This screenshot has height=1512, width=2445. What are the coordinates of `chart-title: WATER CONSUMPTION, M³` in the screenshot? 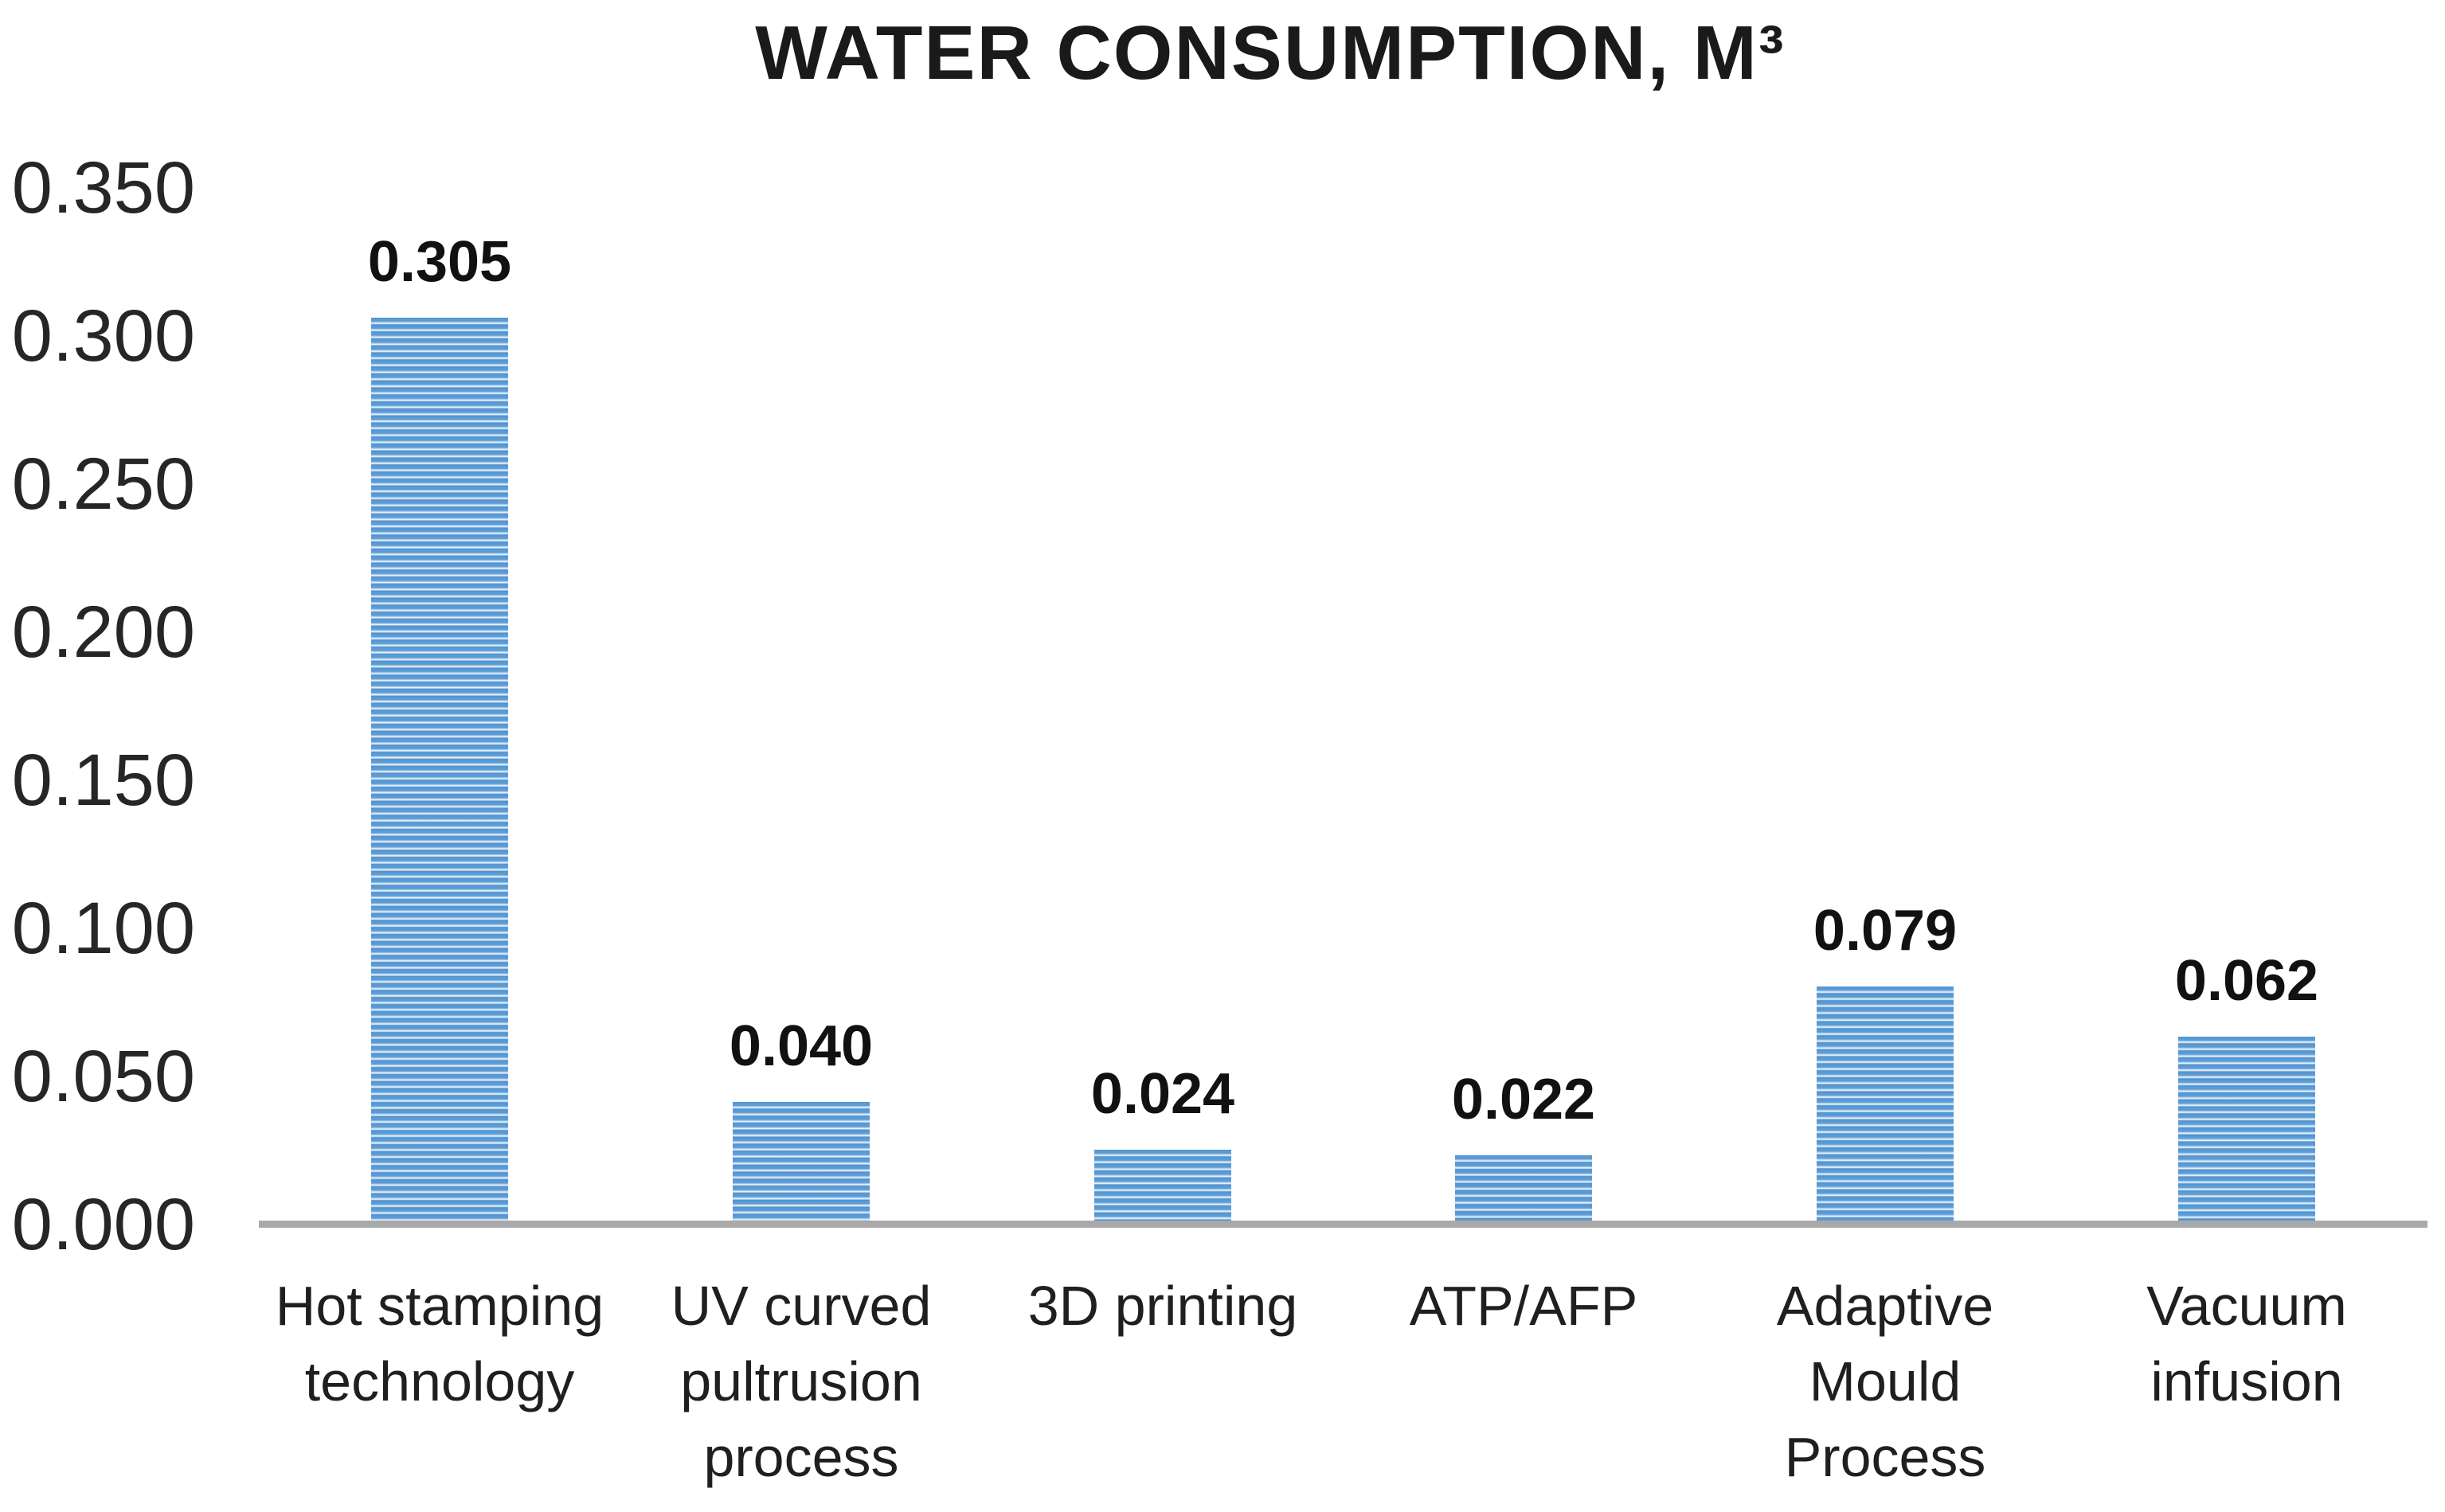 It's located at (1270, 53).